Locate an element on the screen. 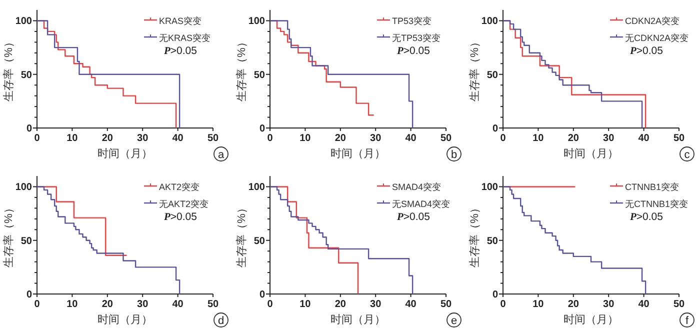 The width and height of the screenshot is (700, 333). legend-label: KRAS突变 is located at coordinates (180, 21).